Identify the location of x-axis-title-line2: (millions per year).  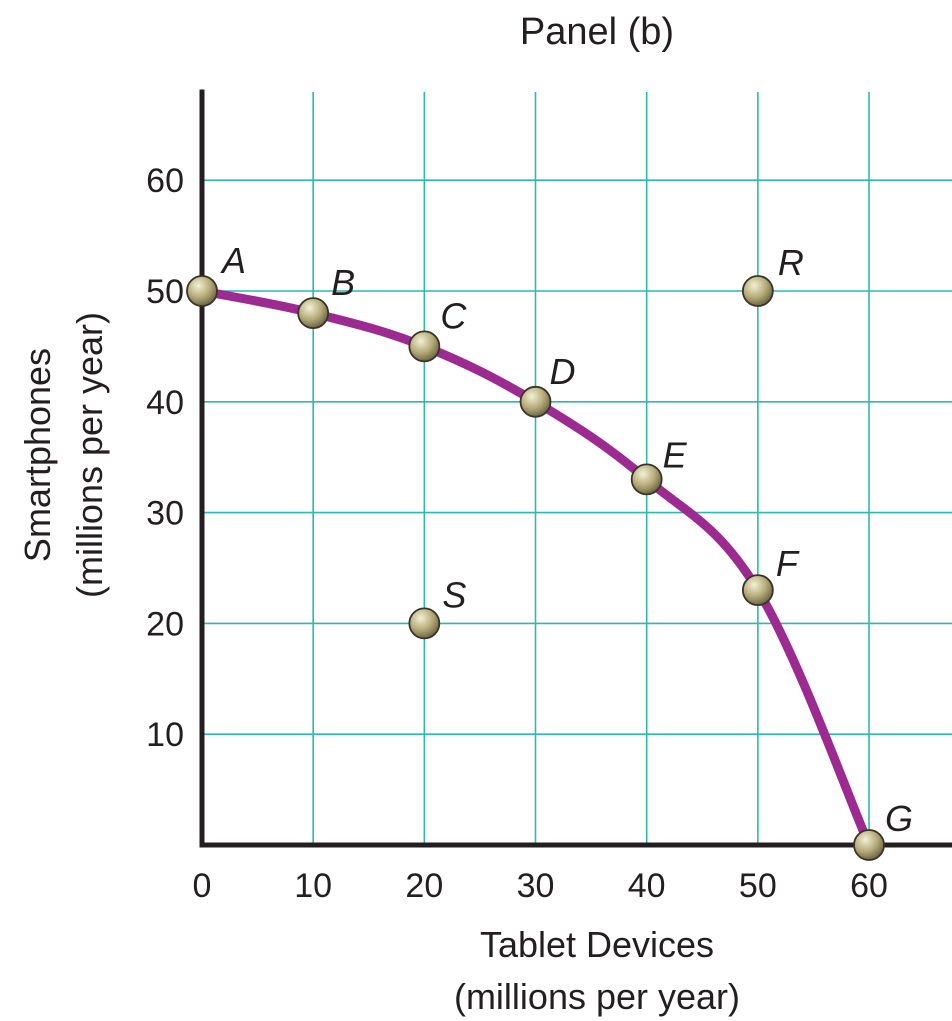
(597, 996).